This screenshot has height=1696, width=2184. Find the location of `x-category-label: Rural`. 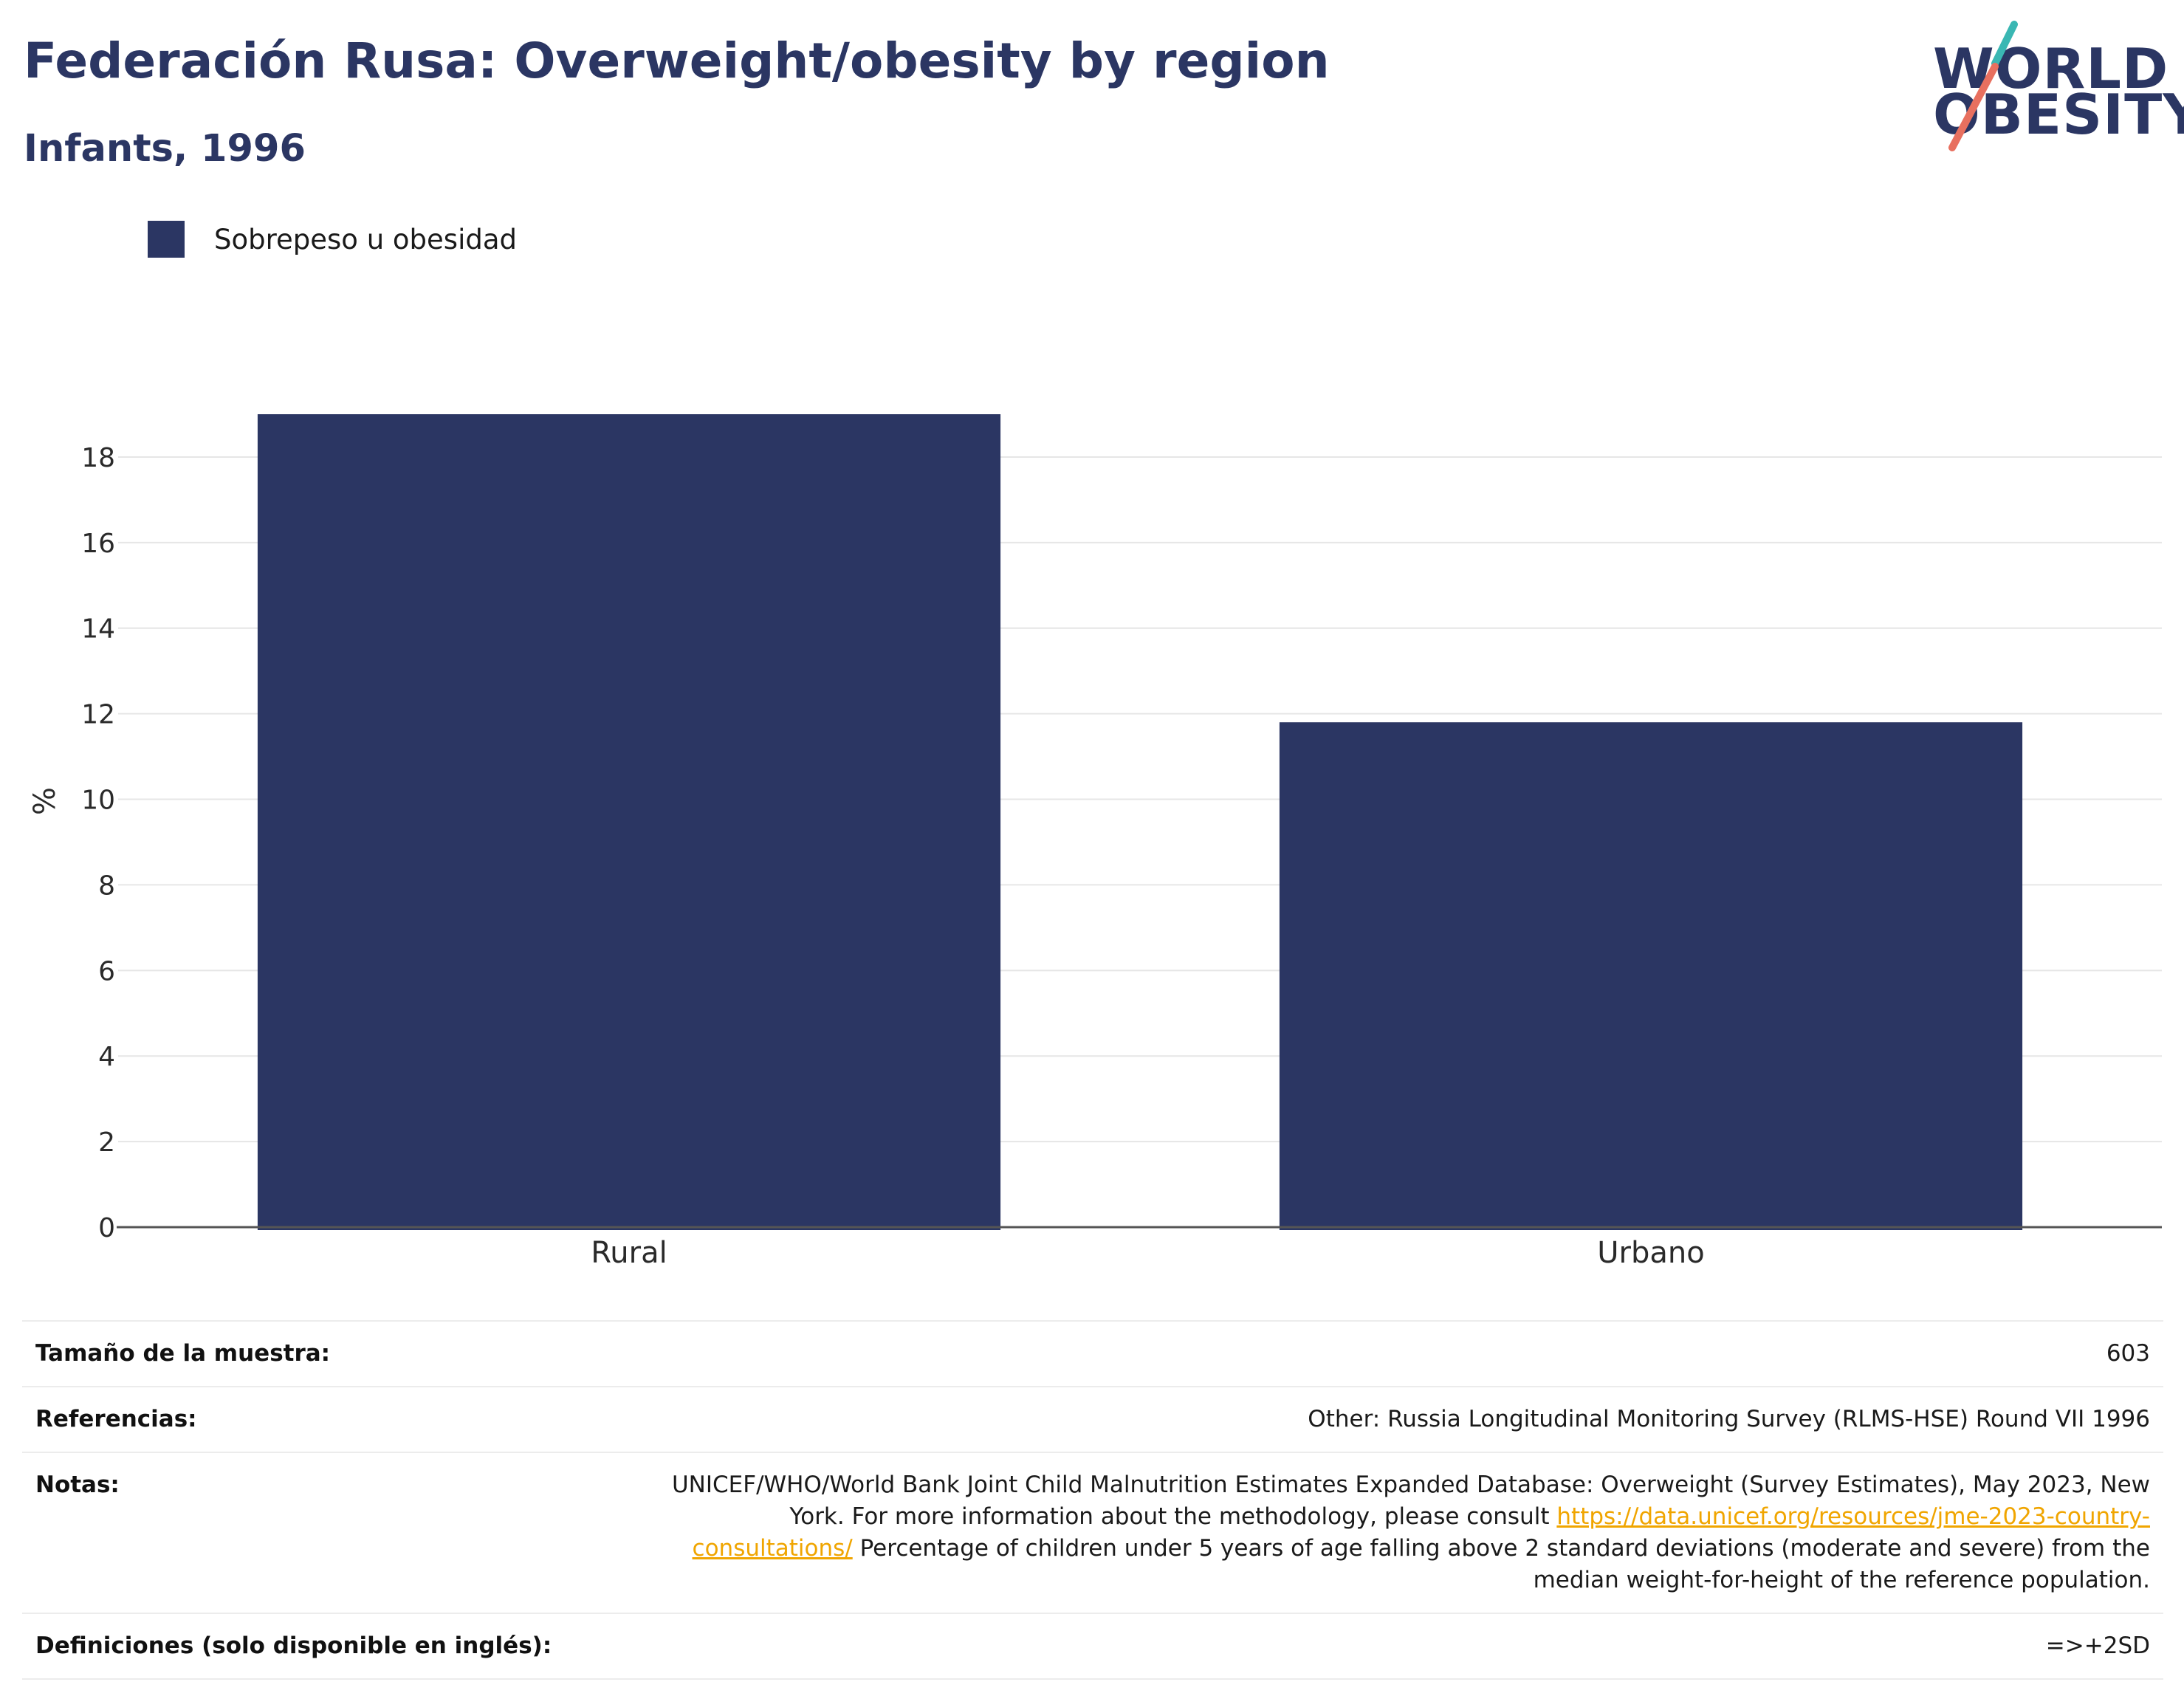

x-category-label: Rural is located at coordinates (629, 1253).